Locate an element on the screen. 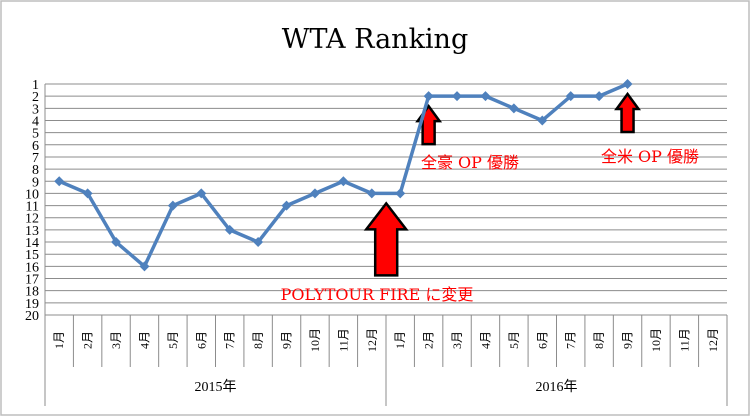  y-tick-label: 17 is located at coordinates (32, 280).